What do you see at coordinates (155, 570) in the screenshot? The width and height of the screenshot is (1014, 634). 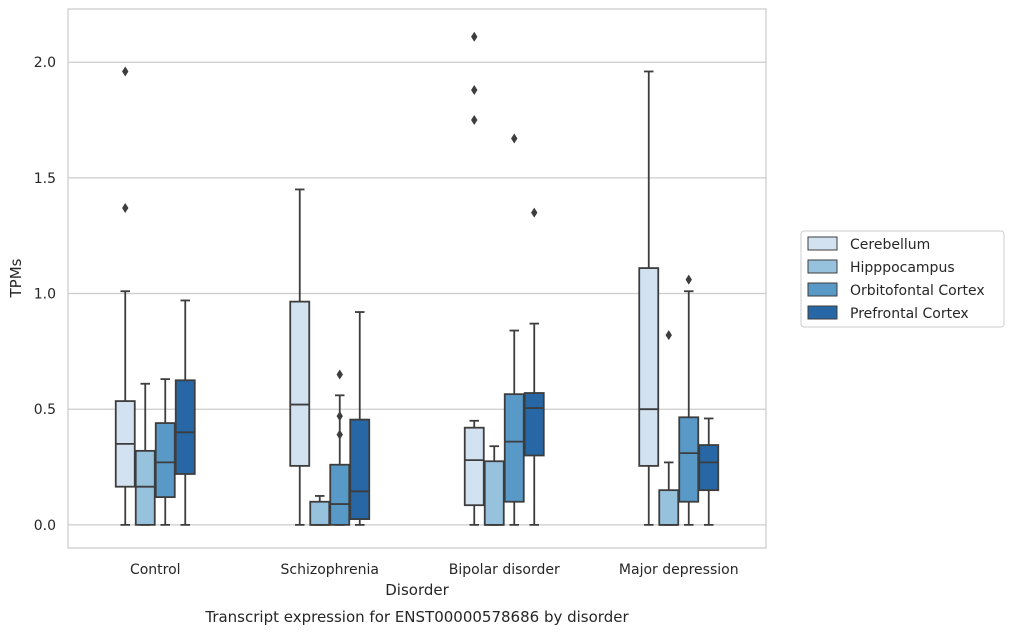 I see `x-tick-label: Control` at bounding box center [155, 570].